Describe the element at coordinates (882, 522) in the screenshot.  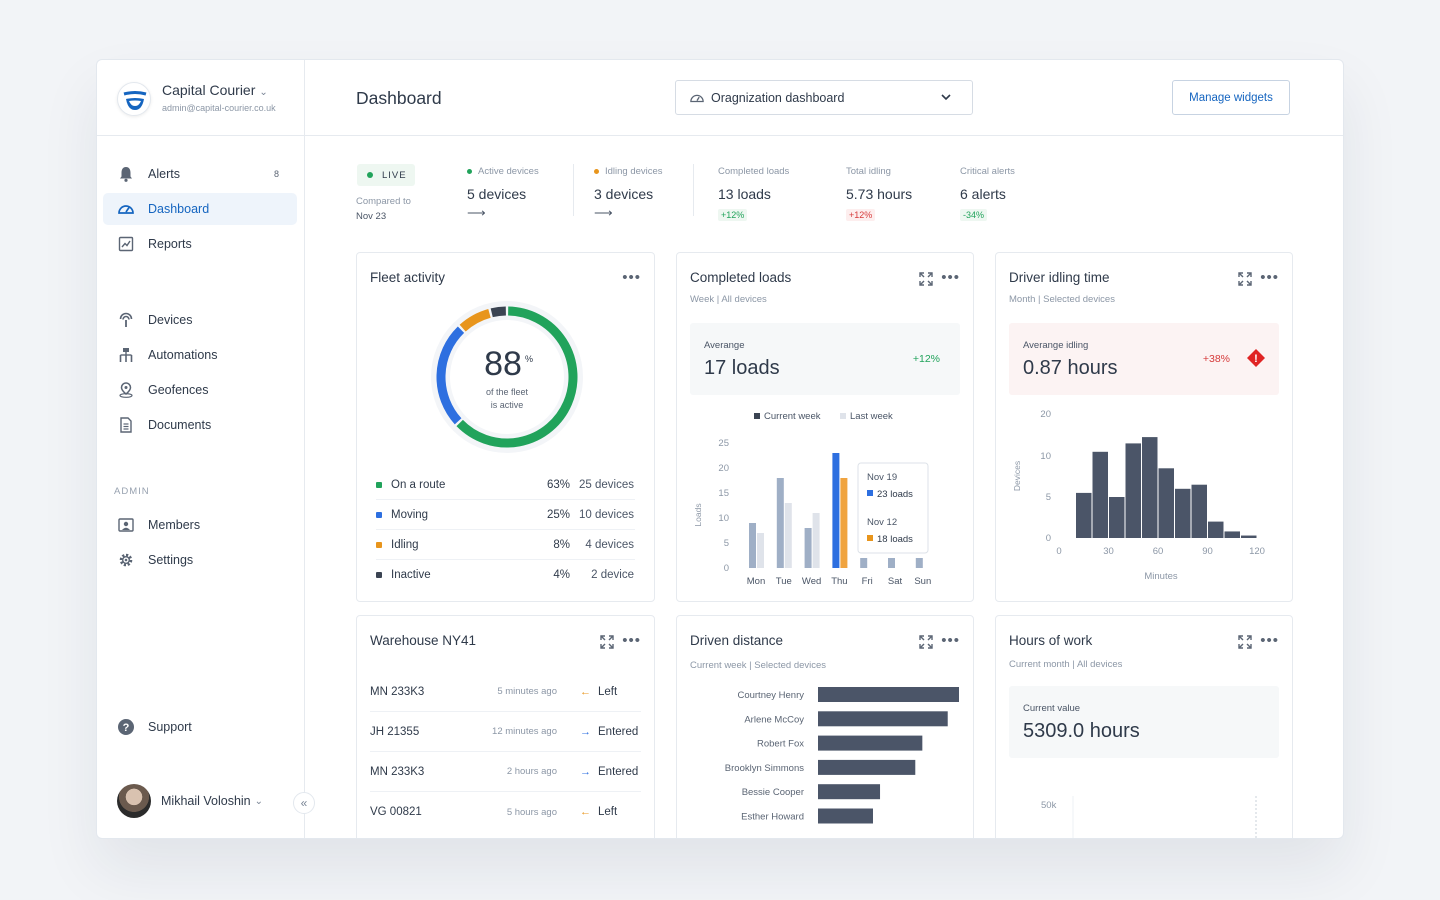
I see `tooltip-date-2: Nov 12` at that location.